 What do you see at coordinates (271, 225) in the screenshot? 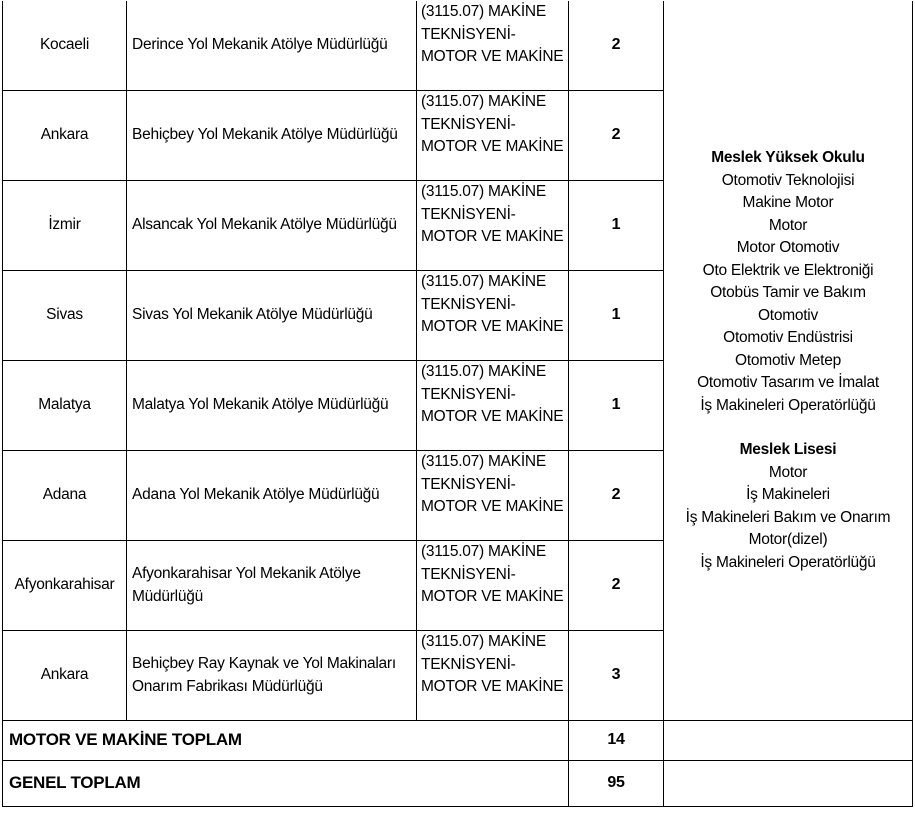
I see `unit-cell: Alsancak Yol Mekanik Atölye Müdürlüğü` at bounding box center [271, 225].